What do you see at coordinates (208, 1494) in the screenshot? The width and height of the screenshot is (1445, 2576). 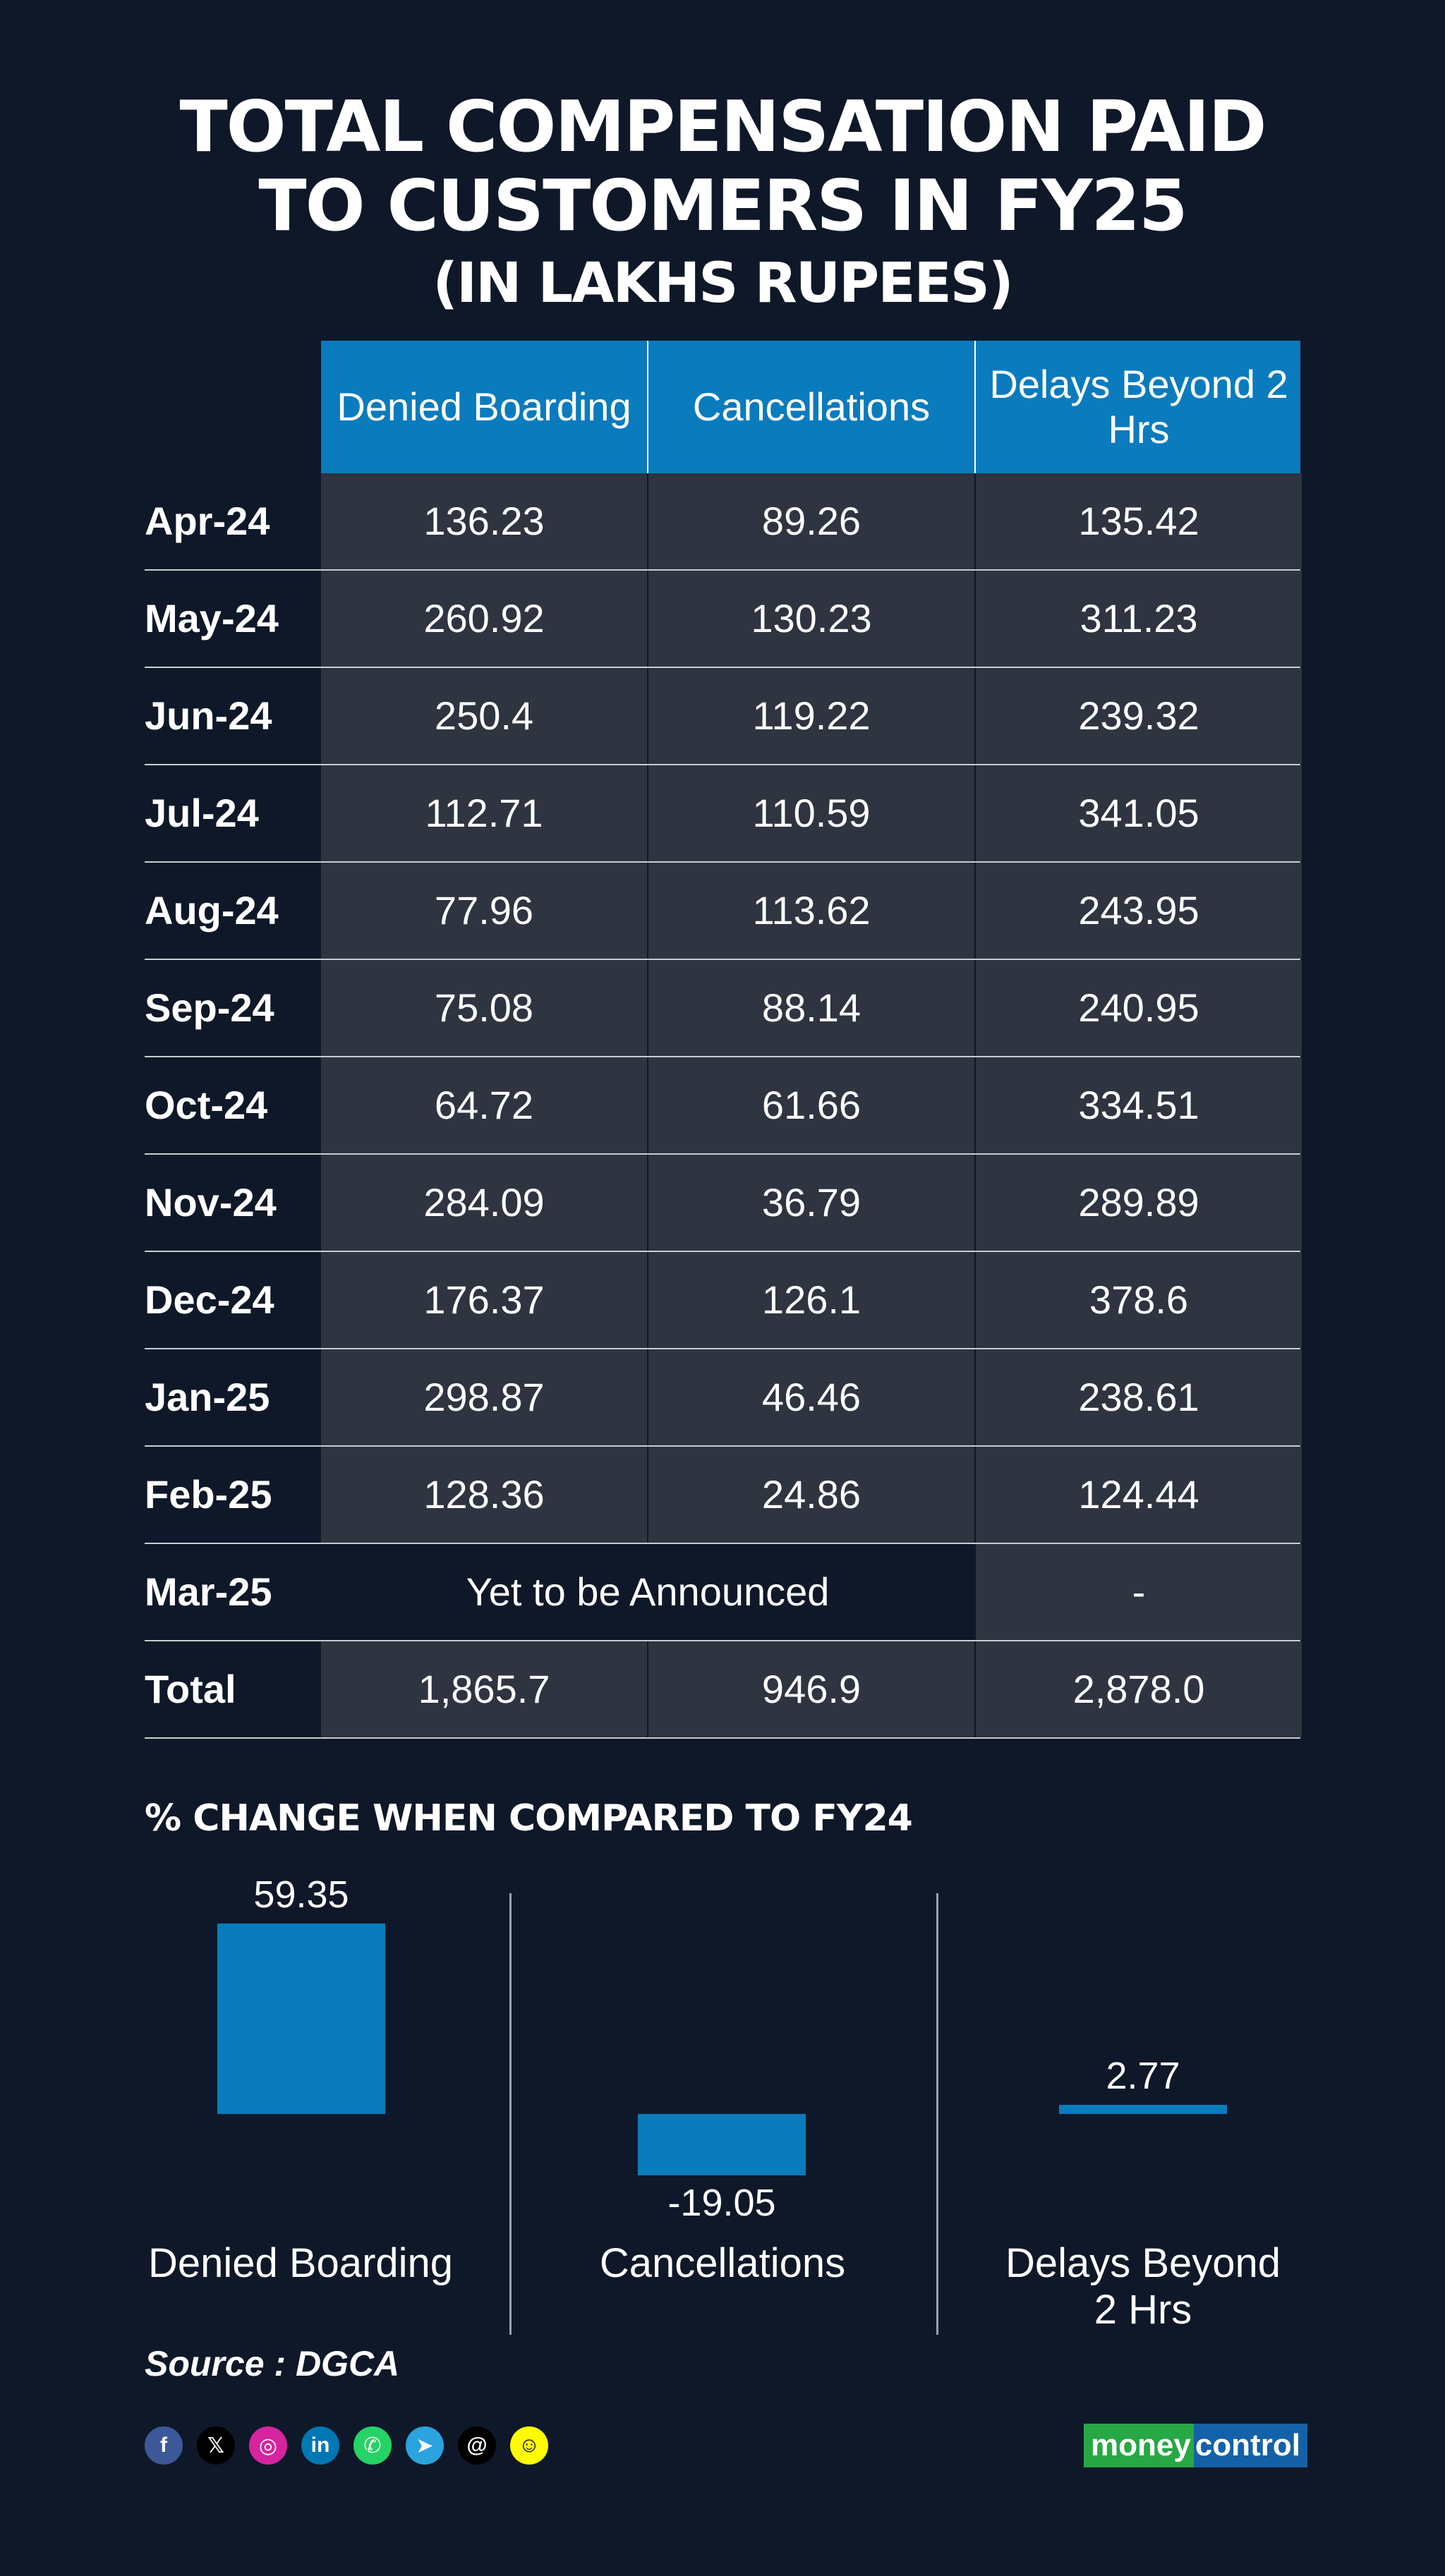 I see `row-label: Feb-25` at bounding box center [208, 1494].